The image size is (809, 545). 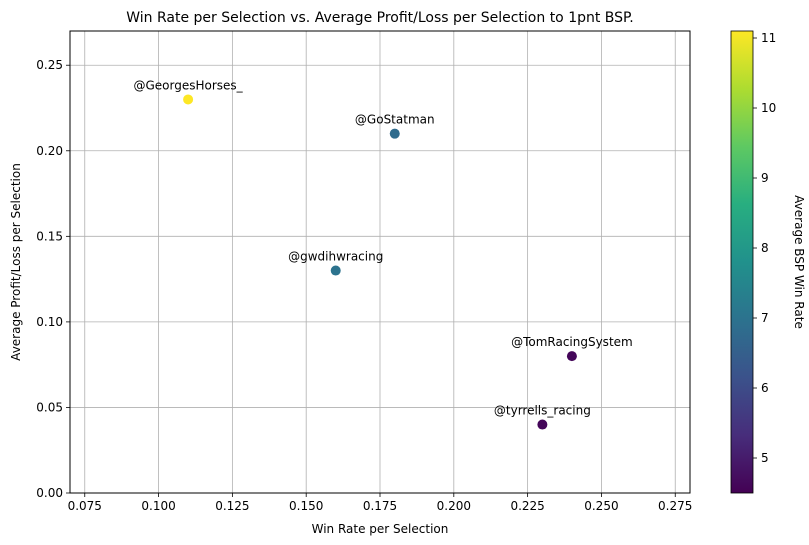 I want to click on colorbar-tick-label: 9, so click(x=765, y=178).